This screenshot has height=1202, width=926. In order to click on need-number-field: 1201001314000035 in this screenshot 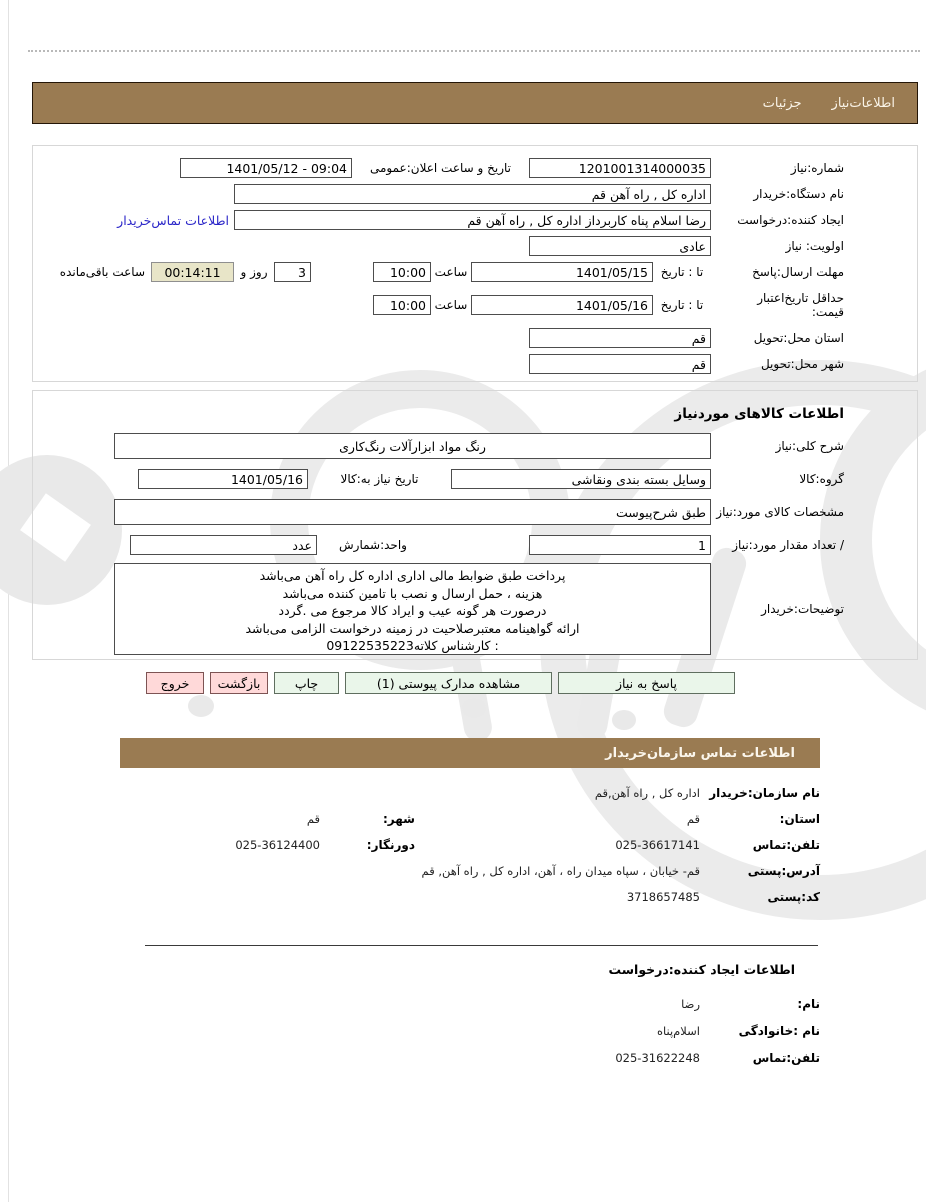, I will do `click(620, 168)`.